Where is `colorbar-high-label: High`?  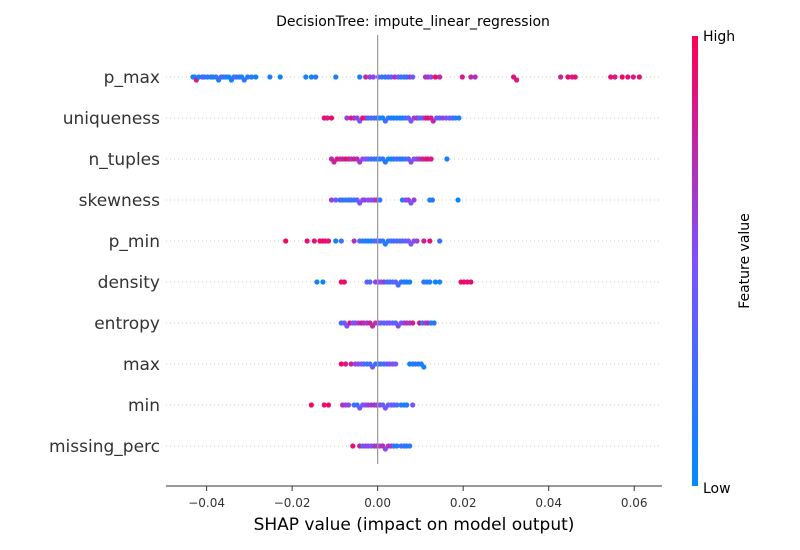
colorbar-high-label: High is located at coordinates (719, 37).